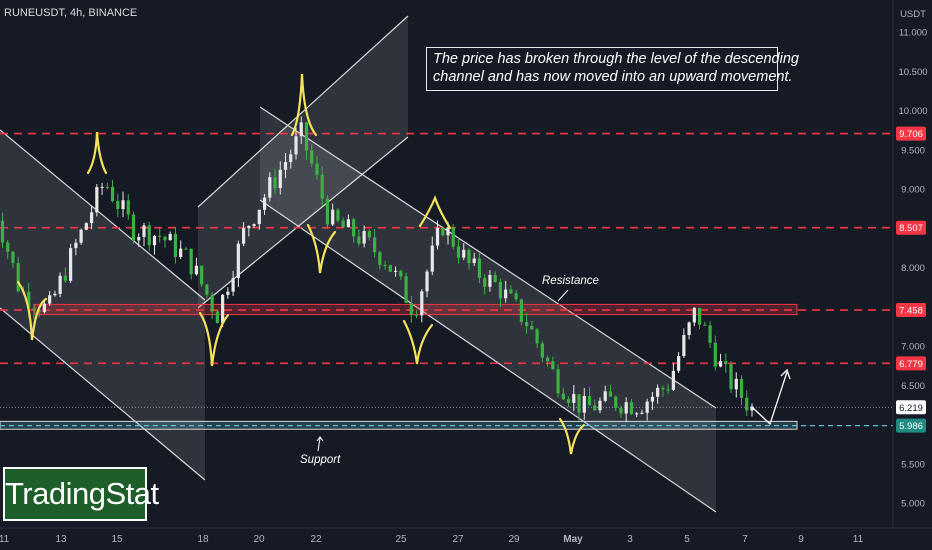 This screenshot has height=550, width=932. I want to click on level-tag-8.507, so click(911, 227).